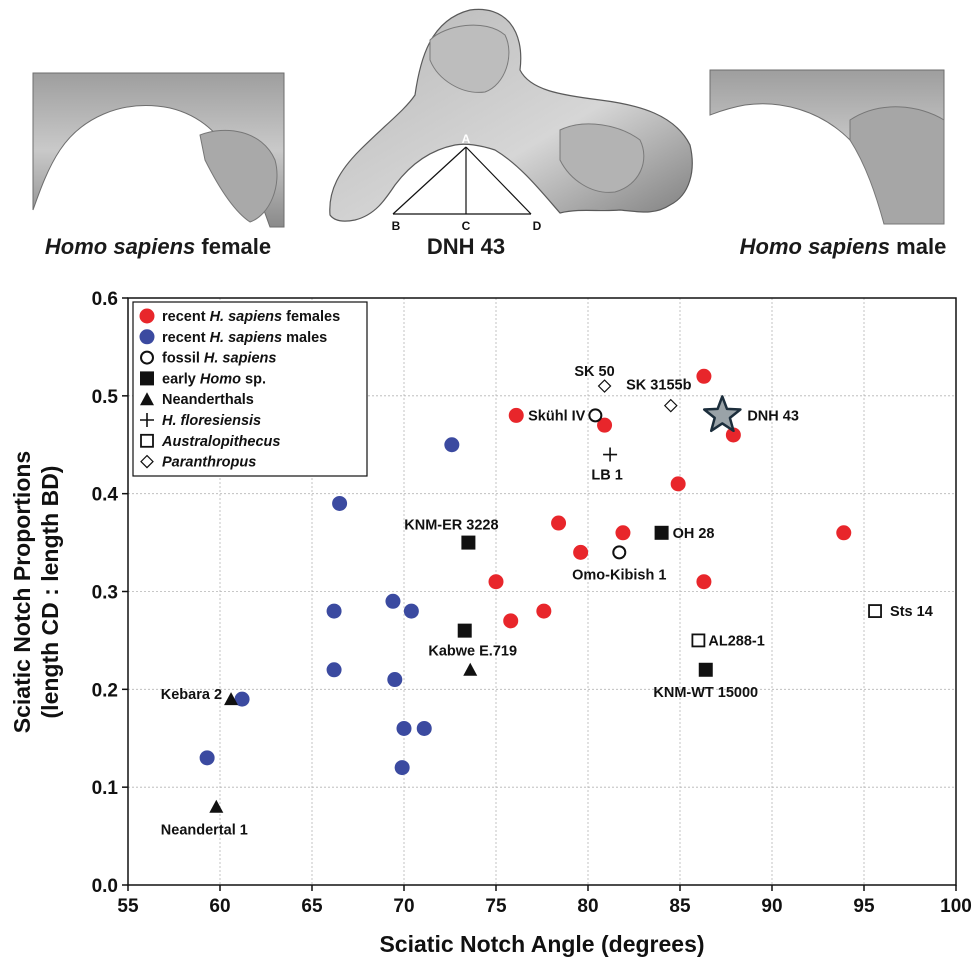 The height and width of the screenshot is (965, 976). I want to click on x-axis-ticks: 55 60 65 70 75 80 85 90 95 100, so click(544, 901).